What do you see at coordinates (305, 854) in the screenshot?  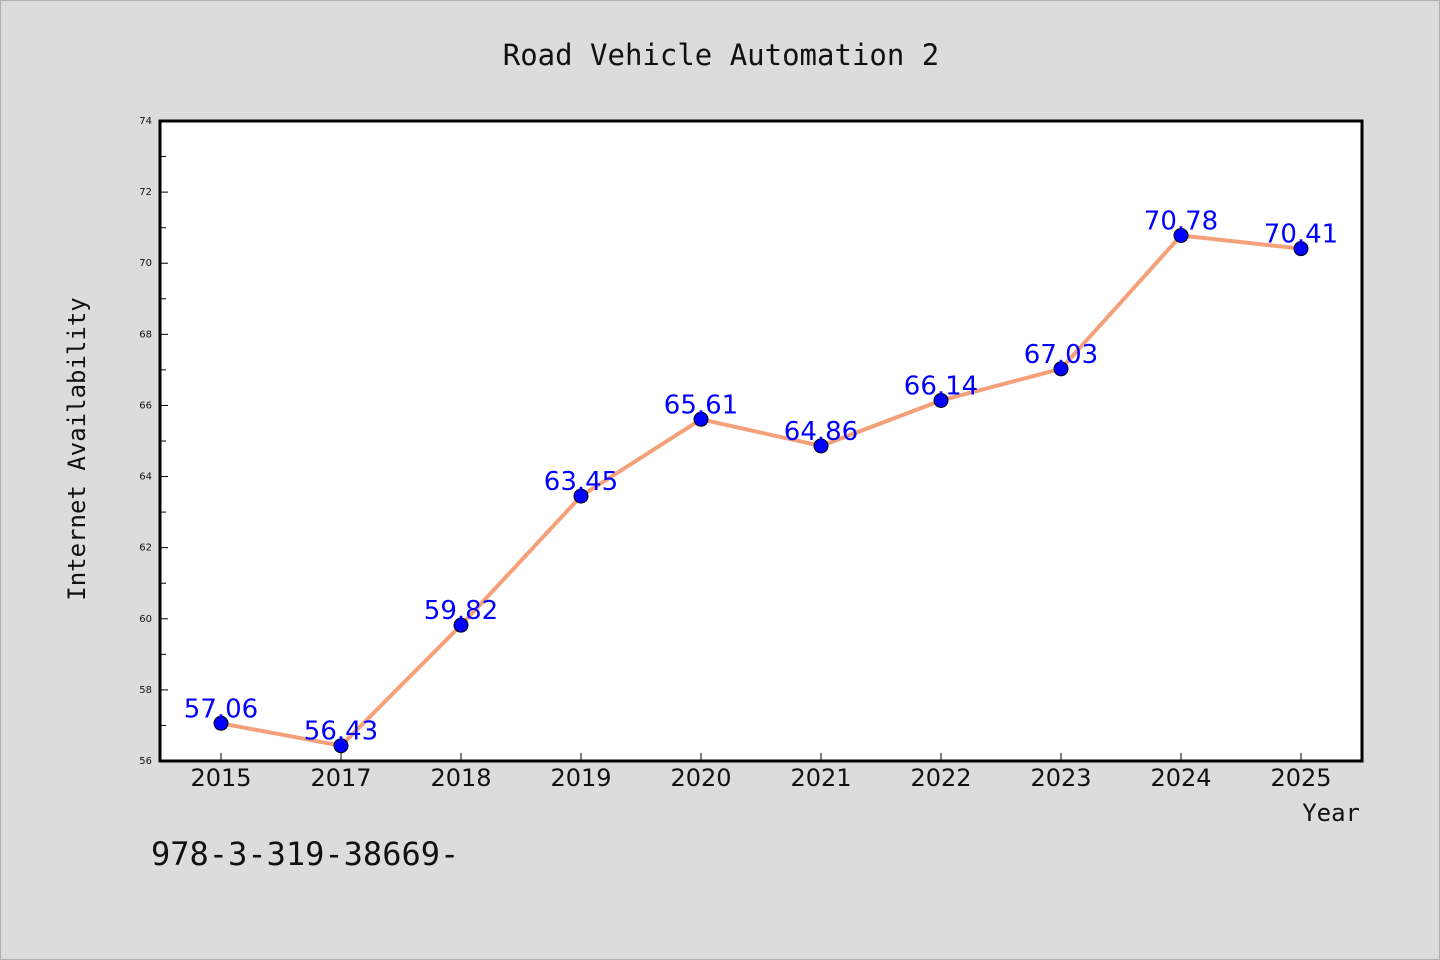 I see `footnote-text: 978-3-319-38669-` at bounding box center [305, 854].